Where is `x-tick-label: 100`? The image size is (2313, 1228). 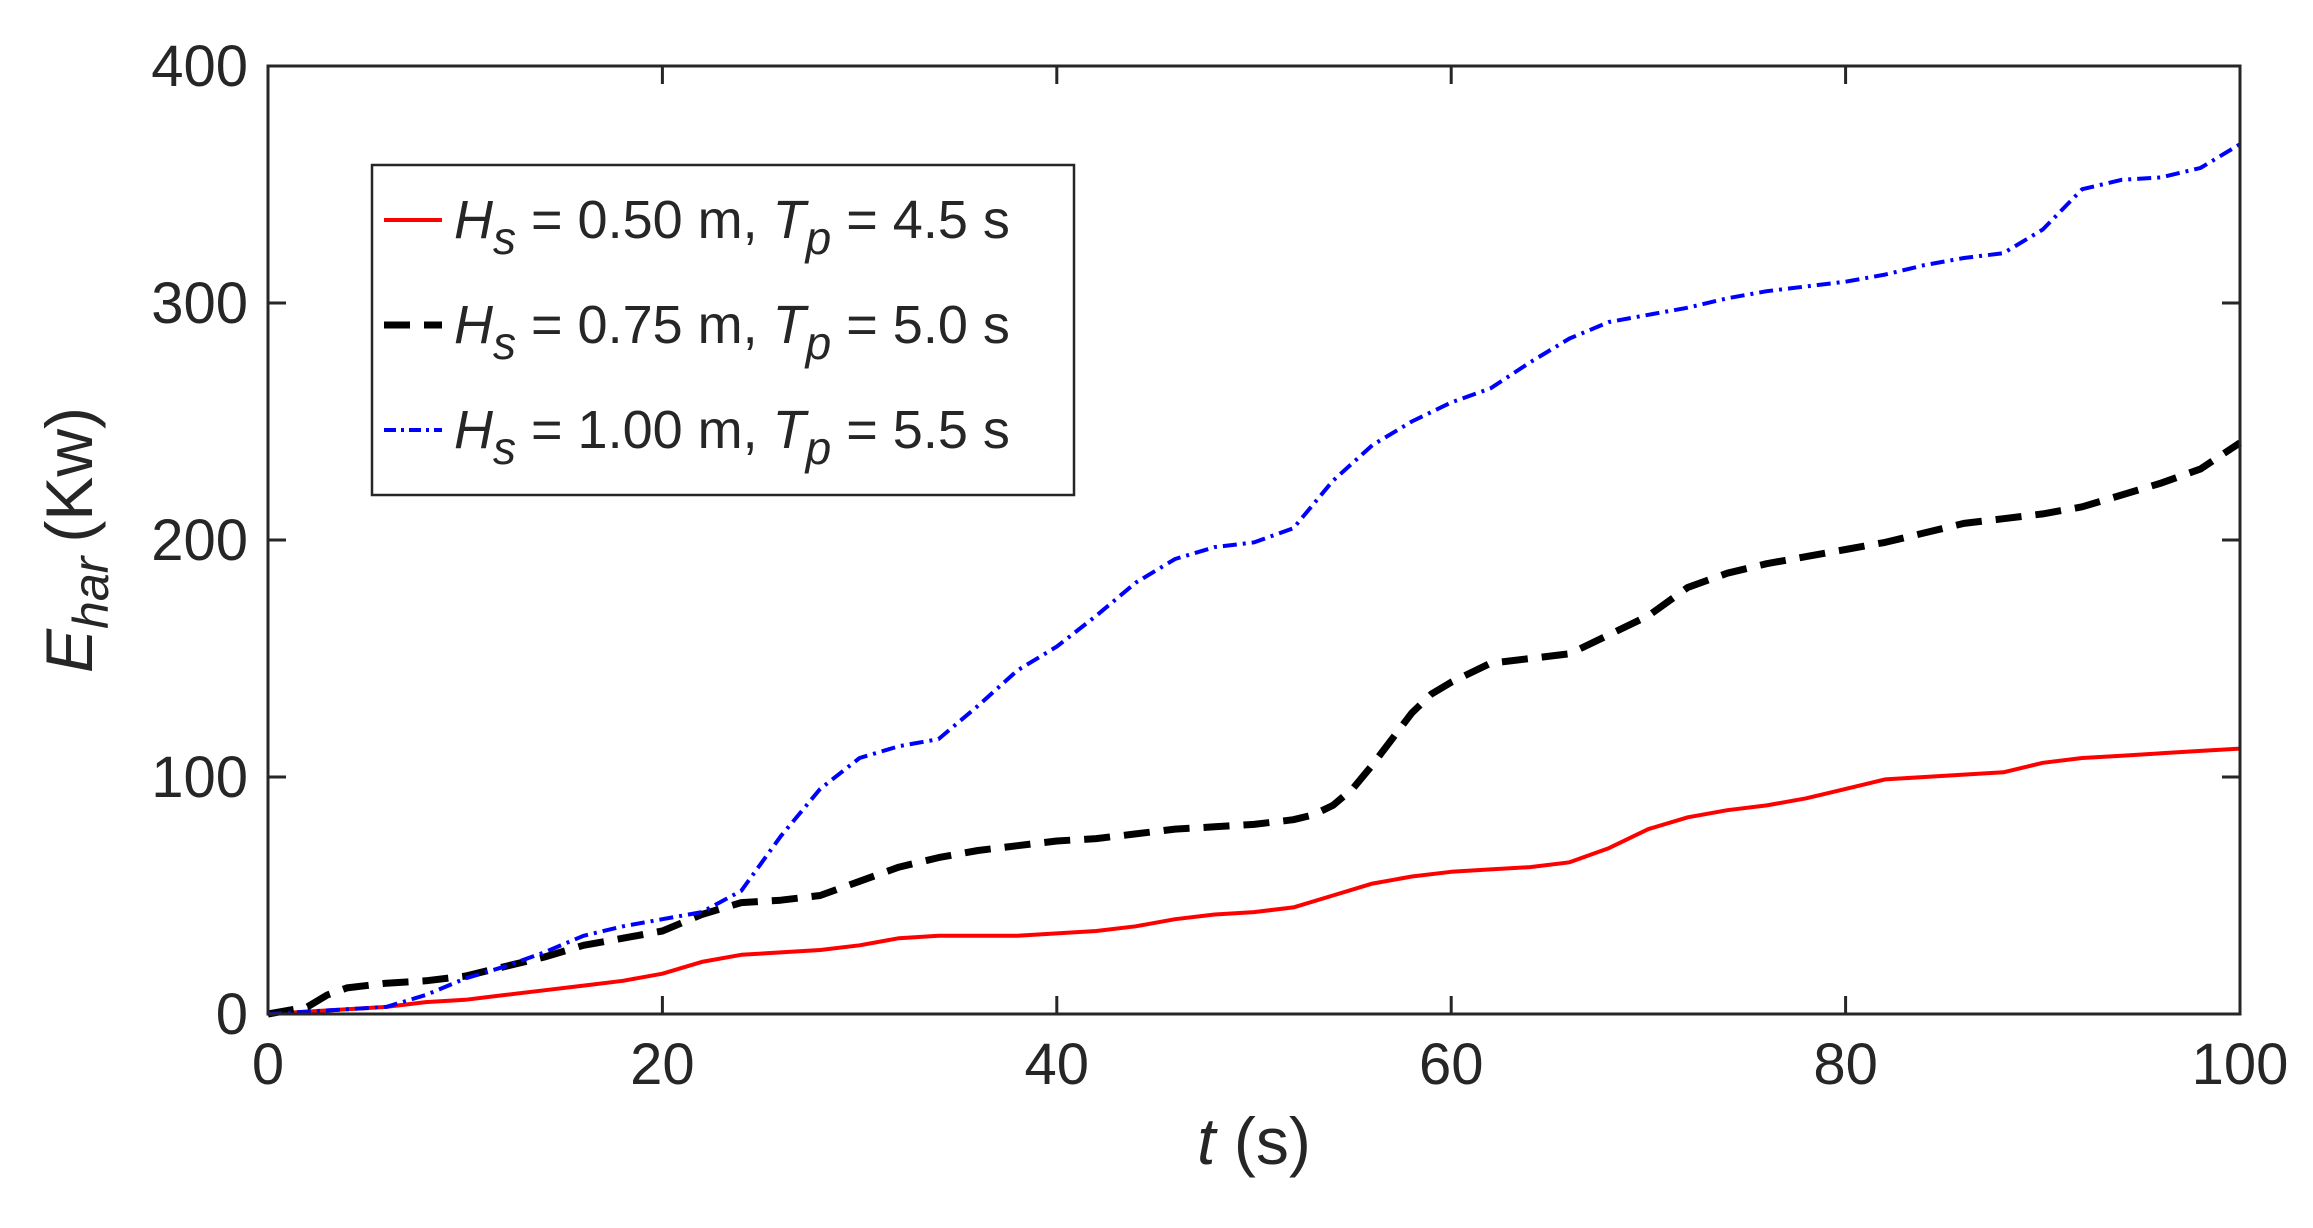 x-tick-label: 100 is located at coordinates (2240, 1064).